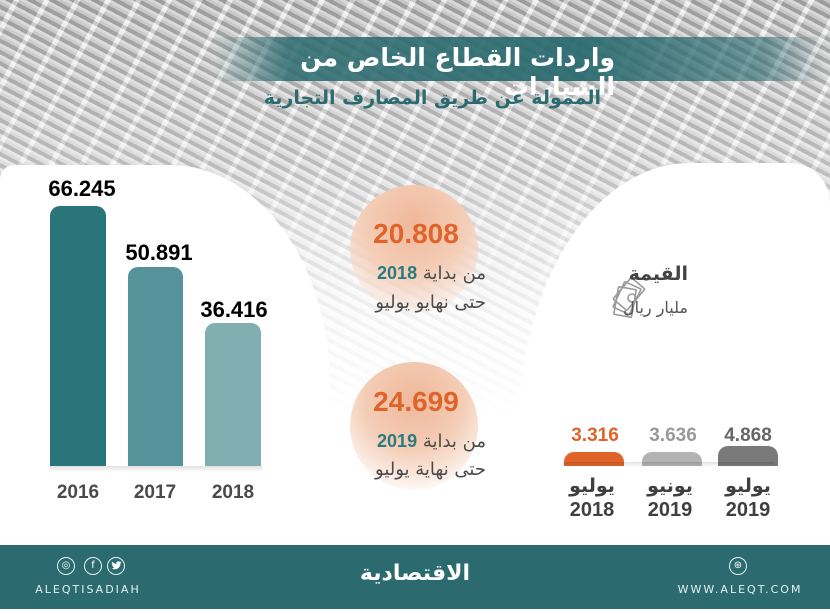  Describe the element at coordinates (155, 492) in the screenshot. I see `bar-year-2017: 2017` at that location.